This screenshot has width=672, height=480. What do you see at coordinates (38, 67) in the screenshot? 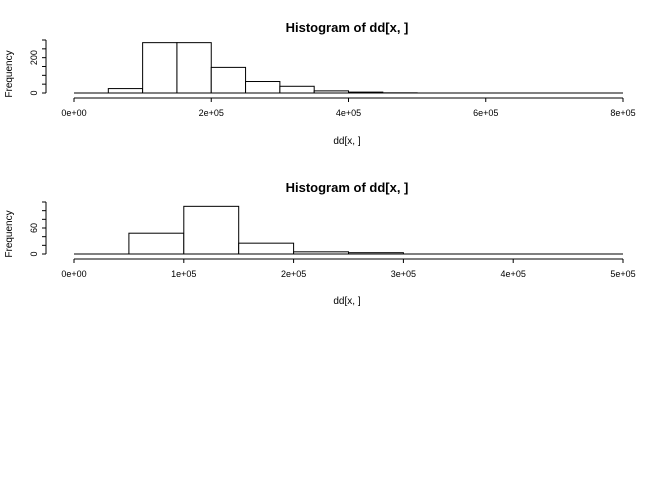
I see `y-axis: 0 200` at bounding box center [38, 67].